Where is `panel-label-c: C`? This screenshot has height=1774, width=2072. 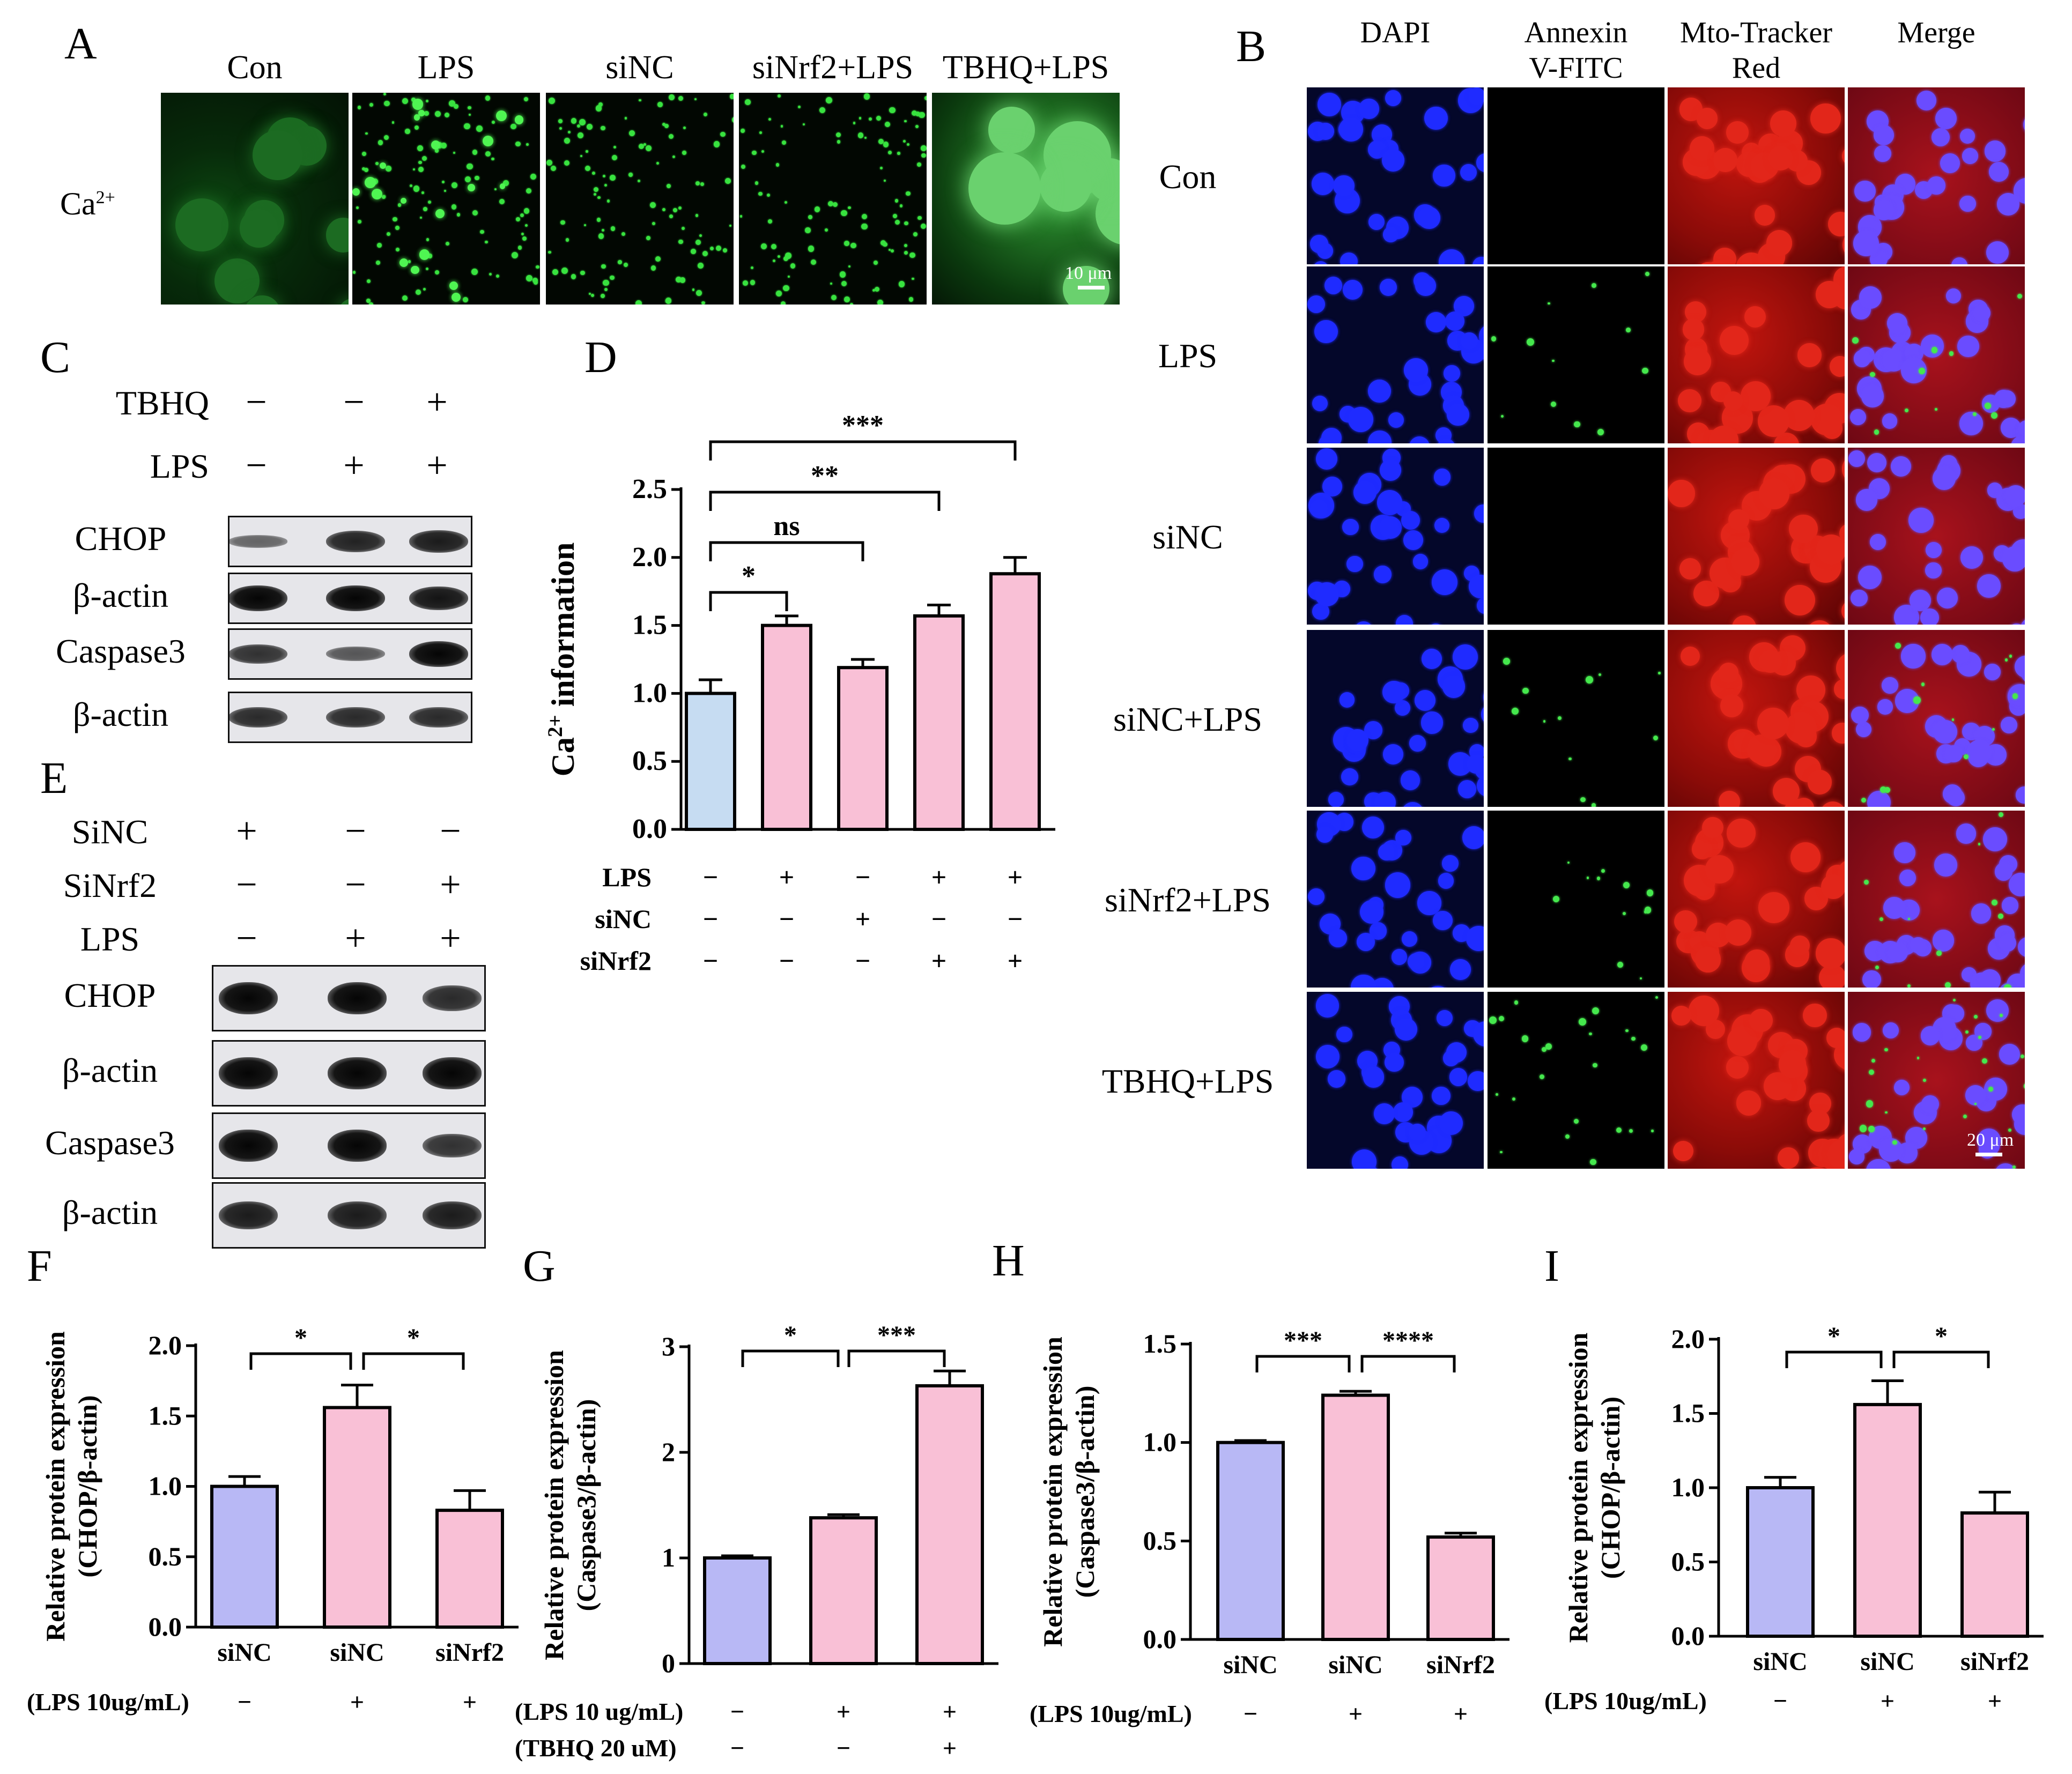 panel-label-c: C is located at coordinates (56, 357).